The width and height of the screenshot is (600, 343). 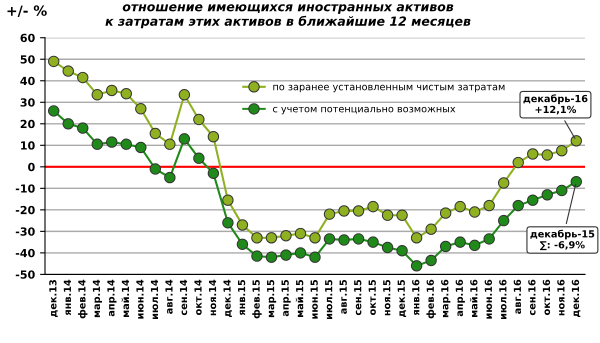 I want to click on x-tick-label: мар.15, so click(x=271, y=299).